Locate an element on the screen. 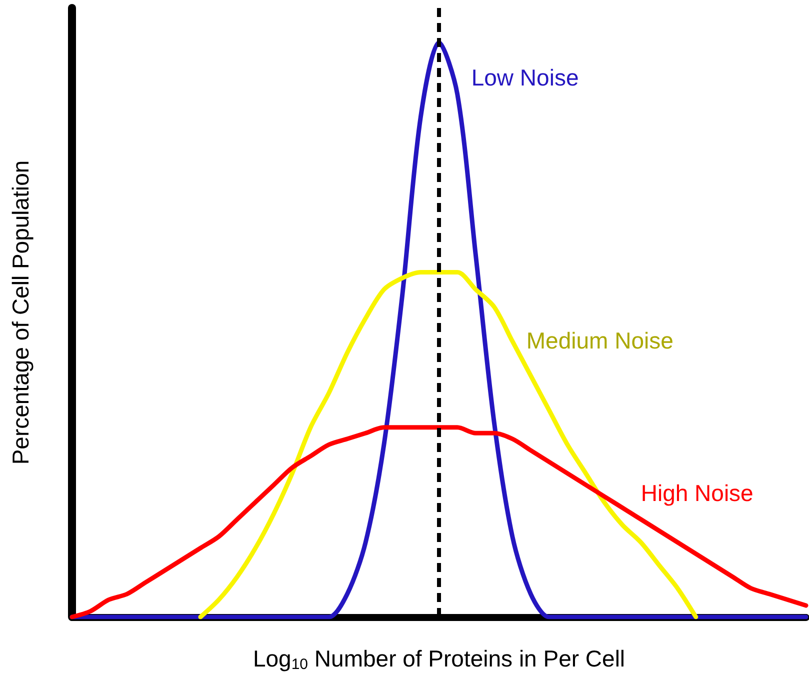  series-label: High Noise is located at coordinates (697, 493).